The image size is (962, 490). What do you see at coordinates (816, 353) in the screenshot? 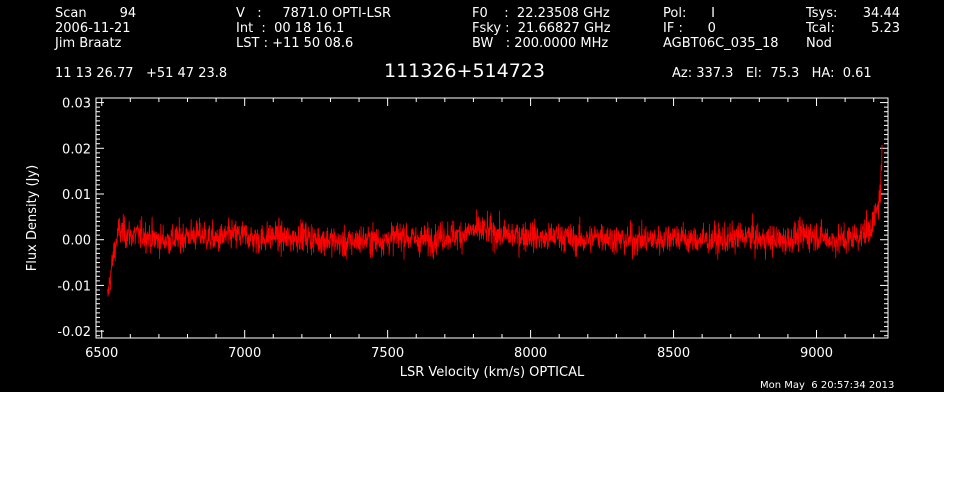
I see `x-tick-label: 9000` at bounding box center [816, 353].